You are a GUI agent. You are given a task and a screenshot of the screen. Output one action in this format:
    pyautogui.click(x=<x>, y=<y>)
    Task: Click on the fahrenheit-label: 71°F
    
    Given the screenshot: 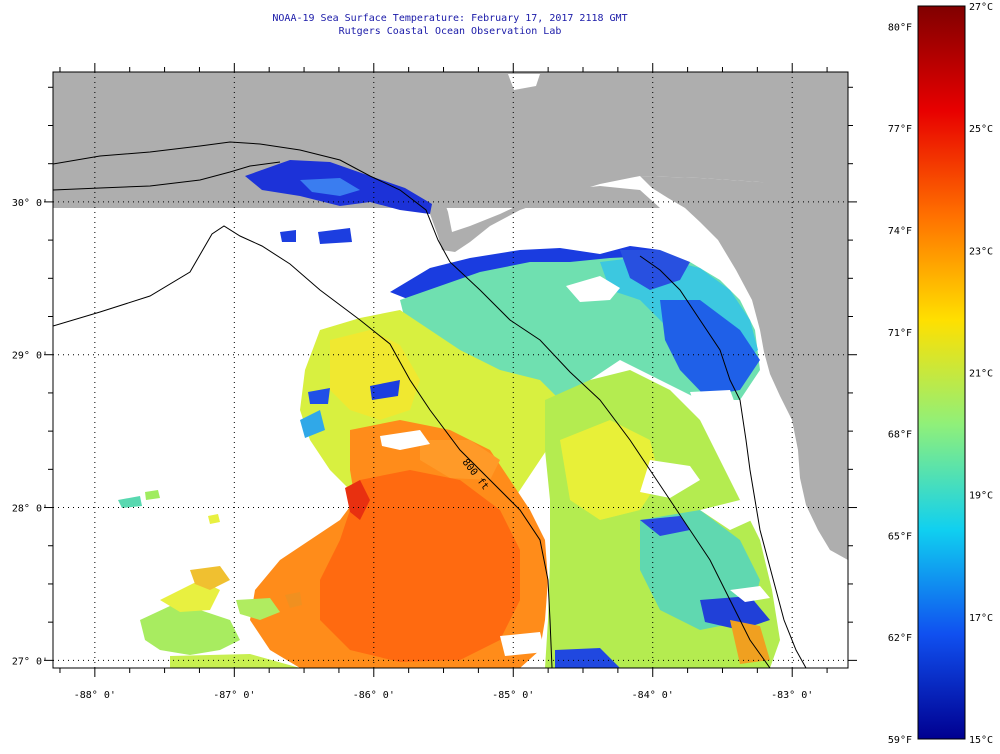 What is the action you would take?
    pyautogui.click(x=900, y=333)
    